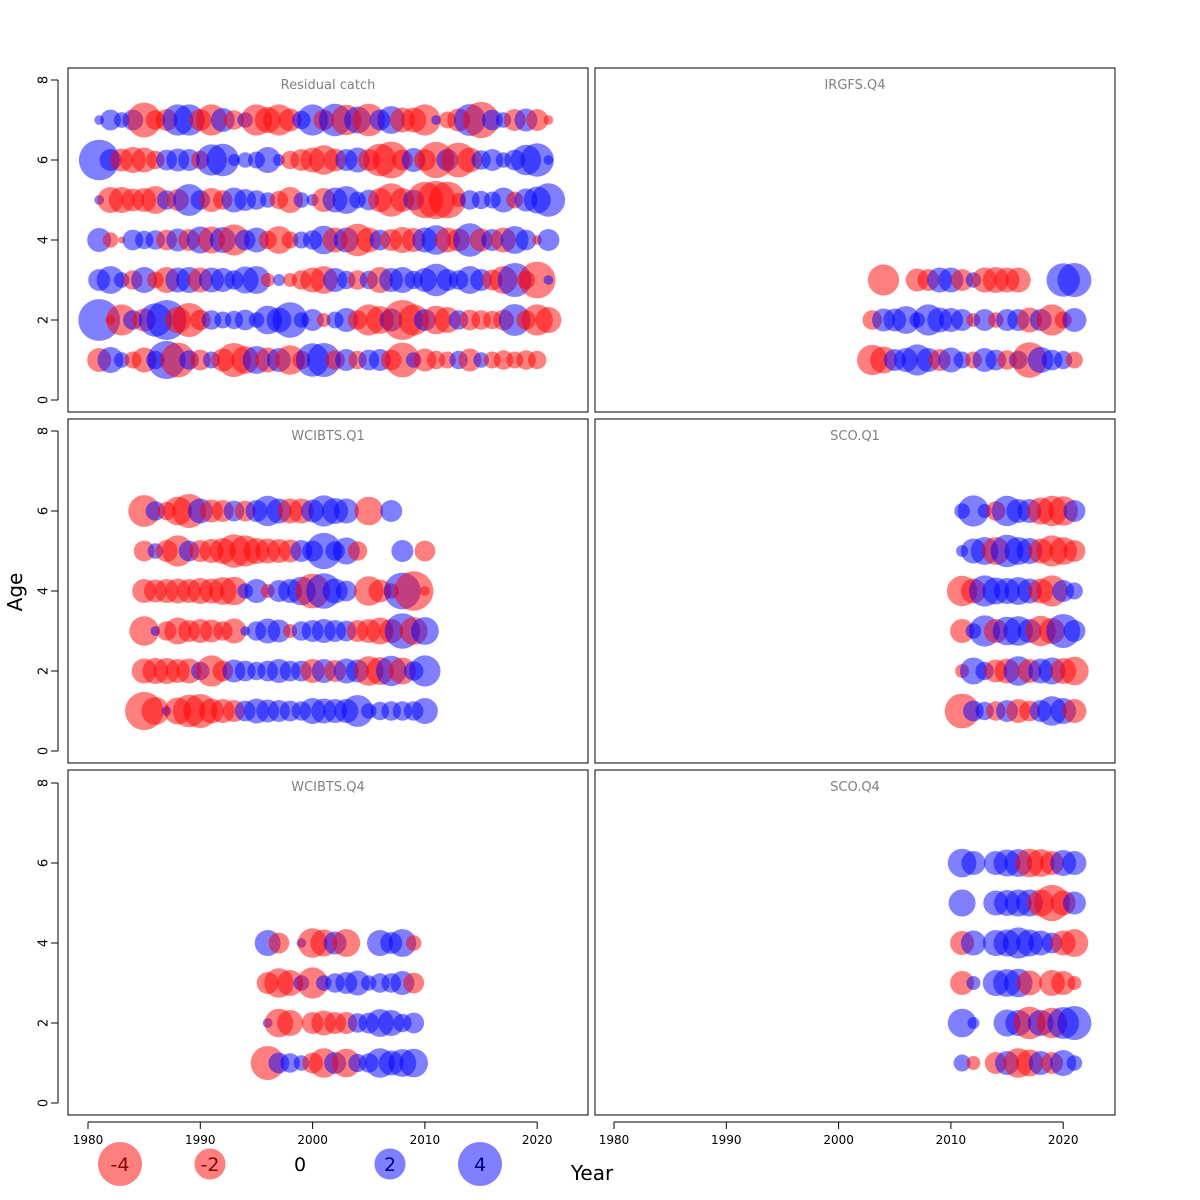 This screenshot has width=1200, height=1200. I want to click on x-tick-label: 2000, so click(312, 1140).